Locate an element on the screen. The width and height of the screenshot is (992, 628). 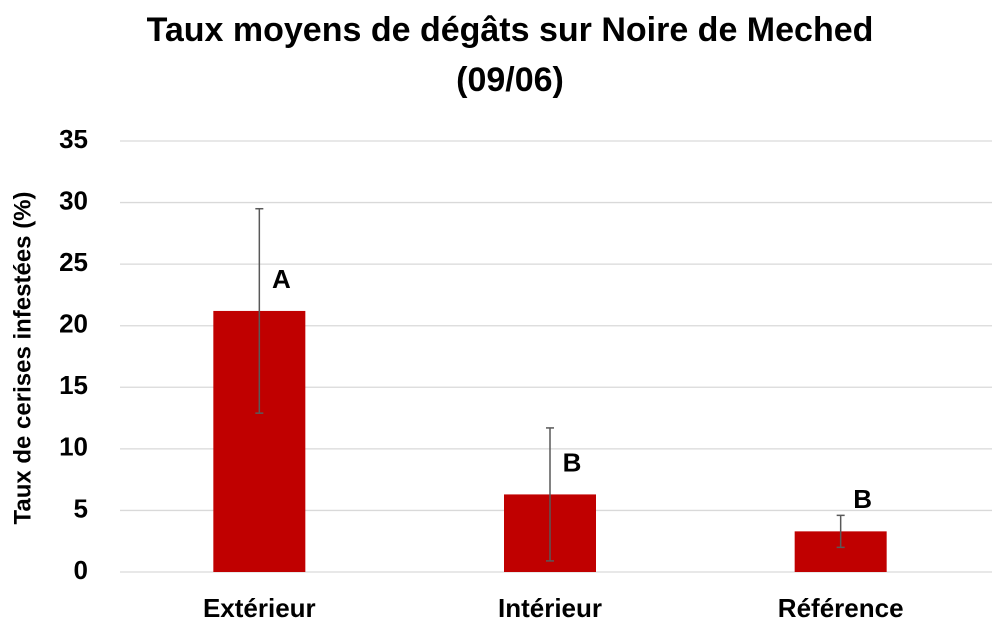
y-tick-label: 15 is located at coordinates (73, 385).